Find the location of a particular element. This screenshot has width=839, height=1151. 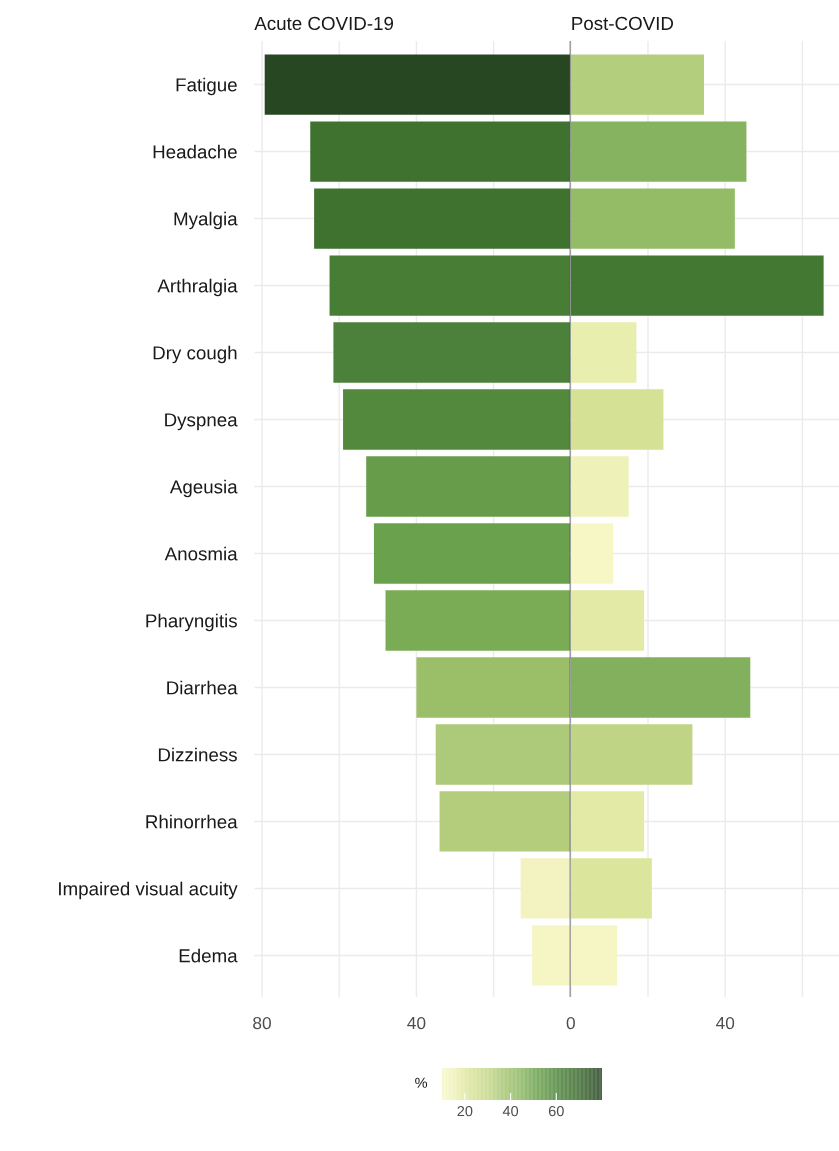

color-bar-label: 60 is located at coordinates (556, 1111).